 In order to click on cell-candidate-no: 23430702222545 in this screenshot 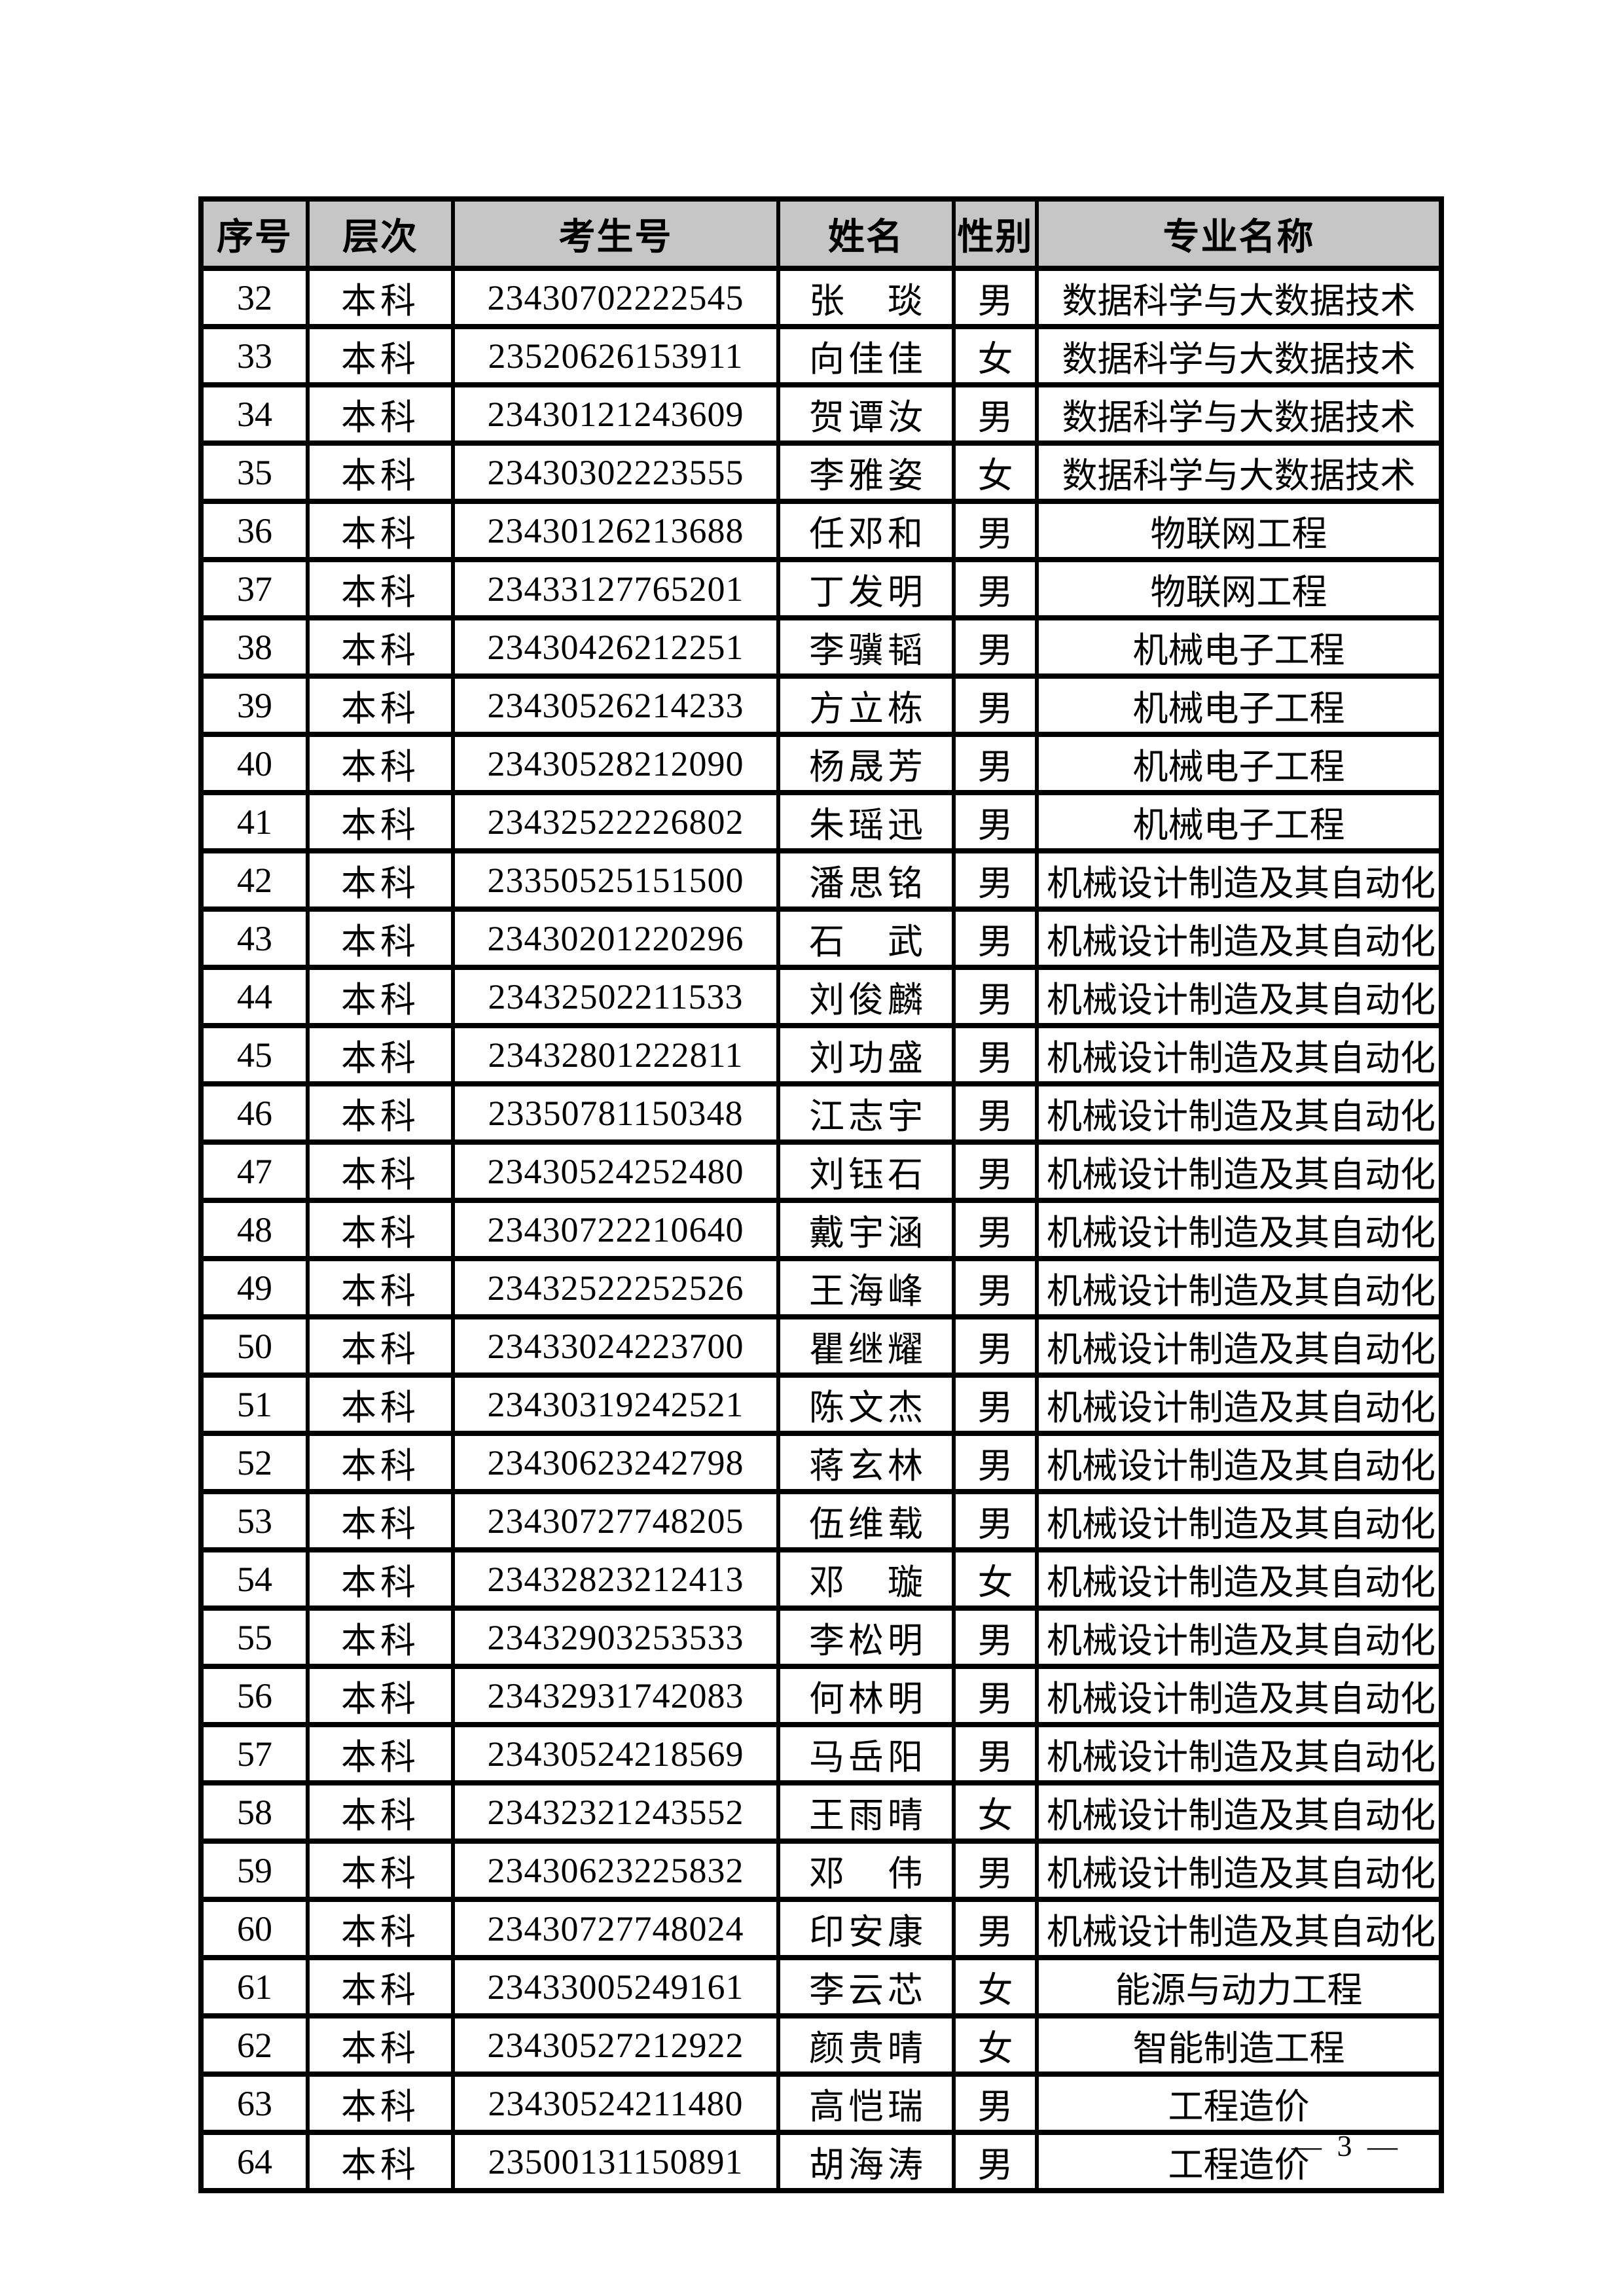, I will do `click(615, 297)`.